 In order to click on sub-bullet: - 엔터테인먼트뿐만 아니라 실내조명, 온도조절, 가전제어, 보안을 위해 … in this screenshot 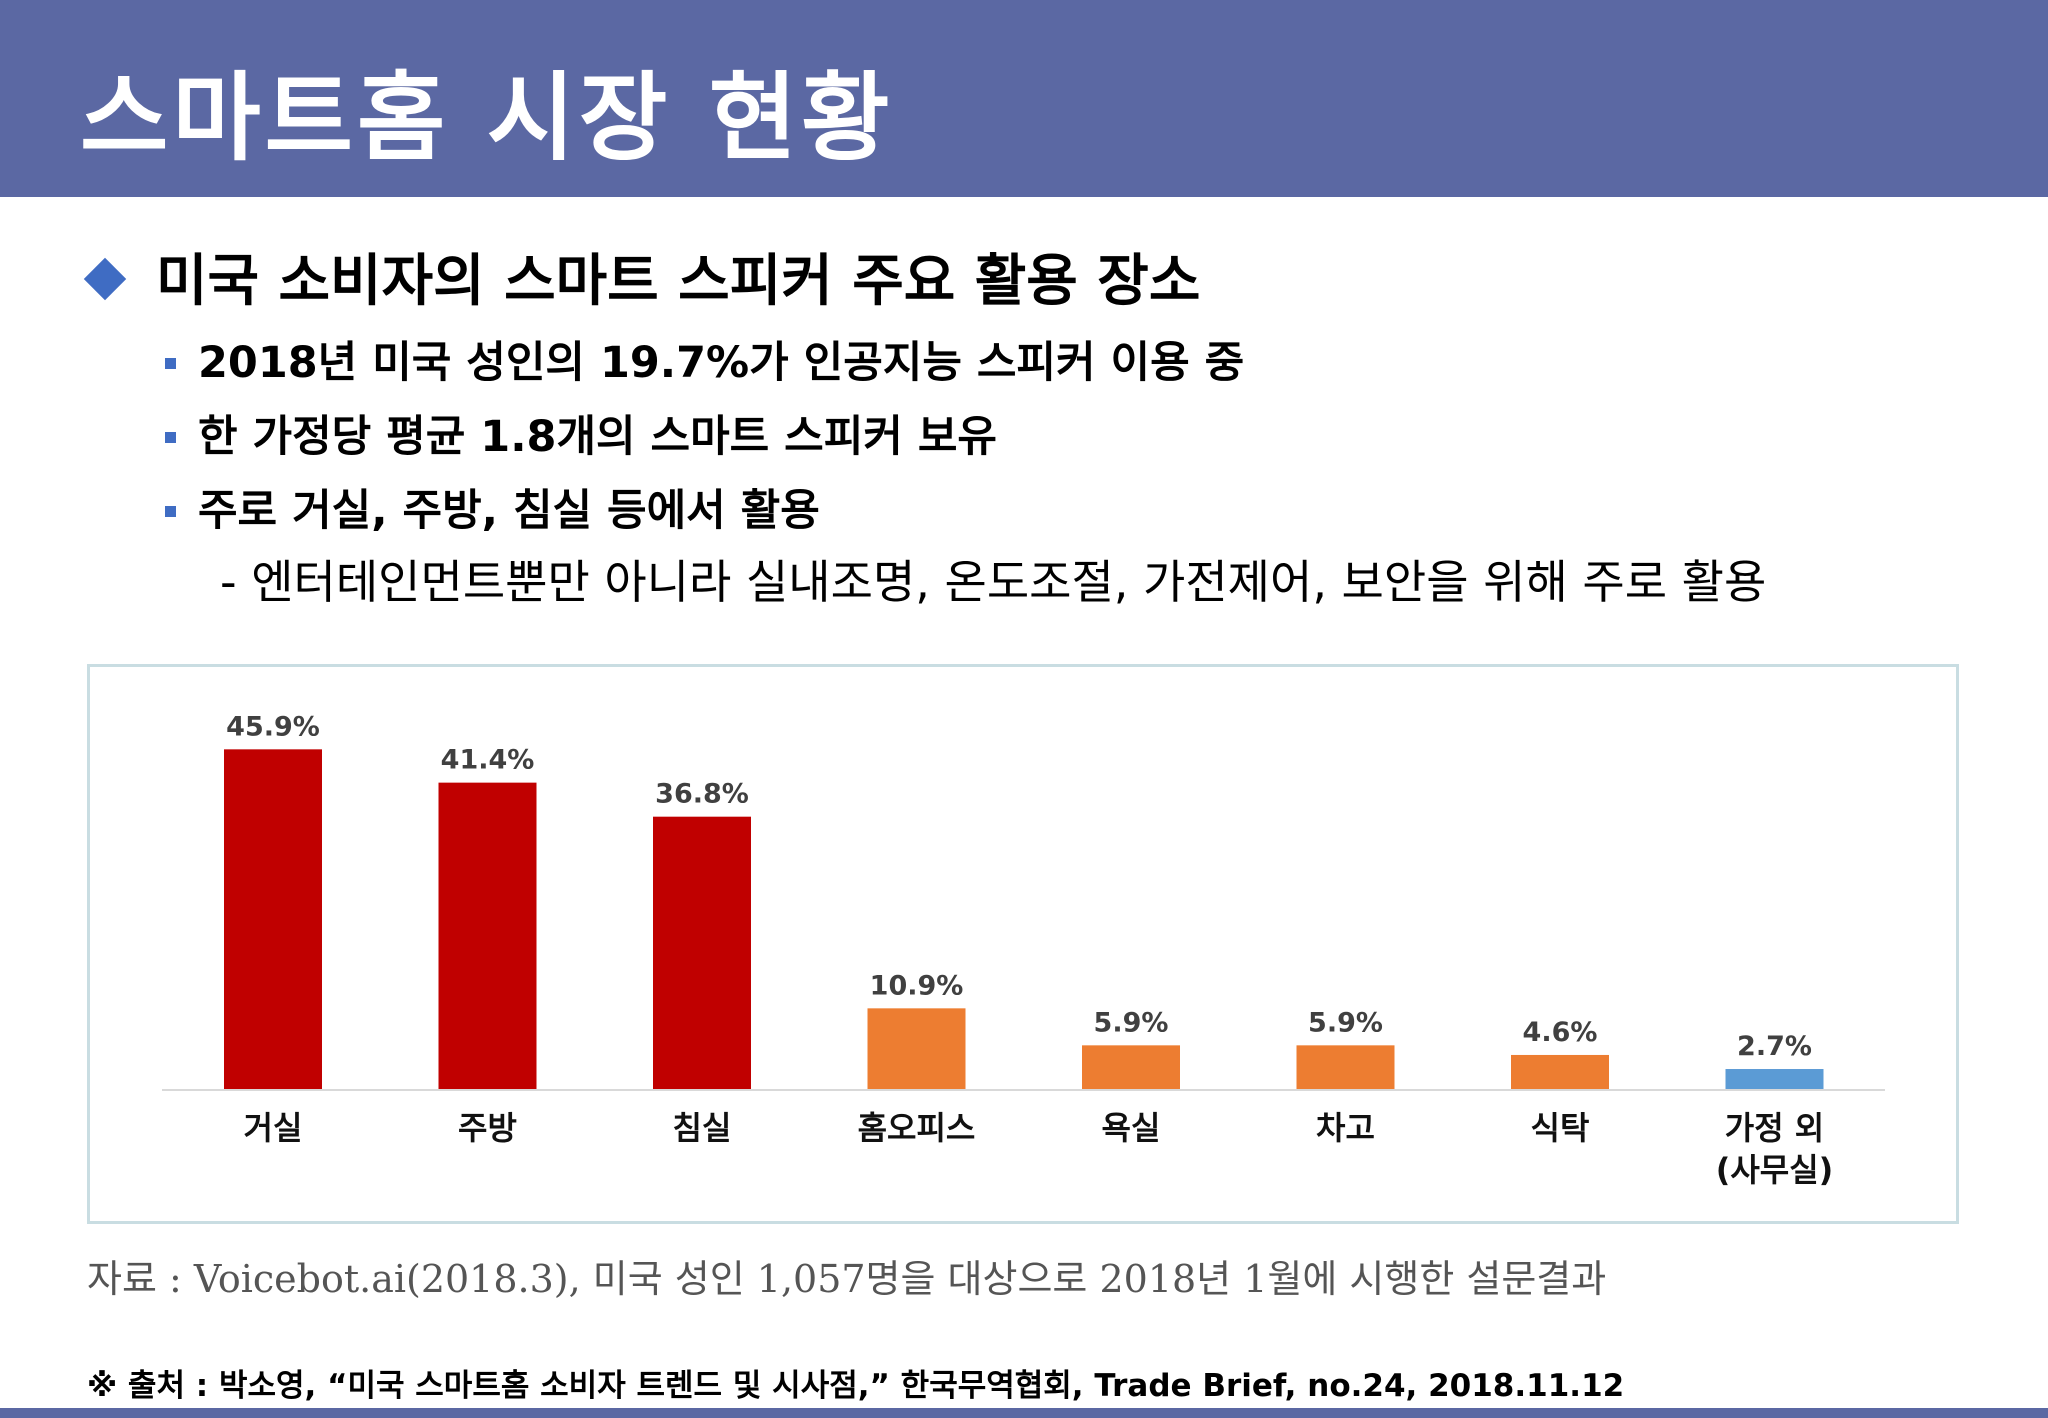, I will do `click(993, 582)`.